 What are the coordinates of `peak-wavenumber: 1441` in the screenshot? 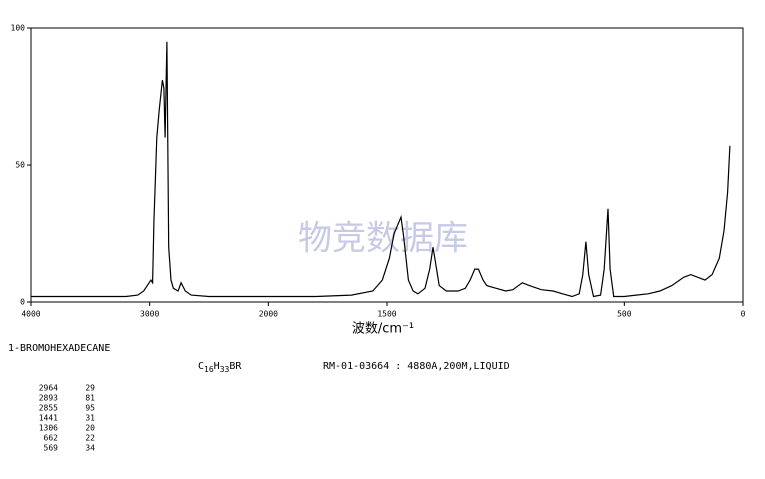 It's located at (48, 418).